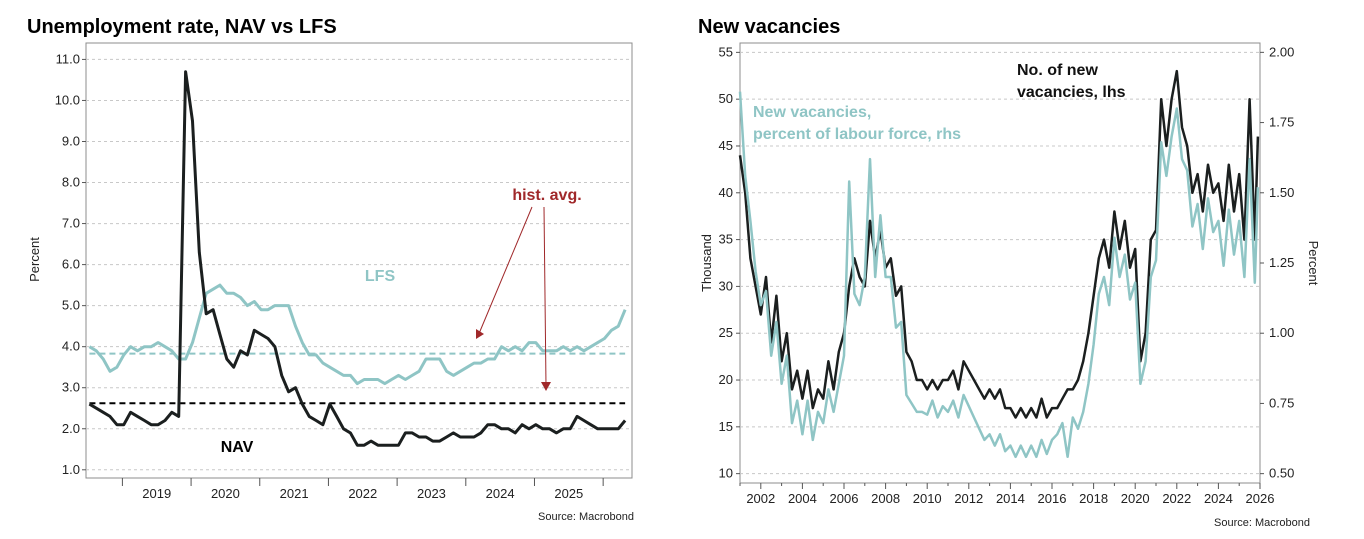 Image resolution: width=1364 pixels, height=539 pixels. I want to click on y-tick-label: 5.0, so click(71, 305).